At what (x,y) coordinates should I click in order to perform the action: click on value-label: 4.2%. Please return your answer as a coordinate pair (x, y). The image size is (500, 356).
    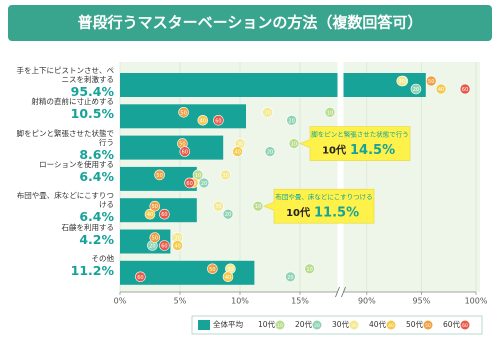
    Looking at the image, I should click on (96, 239).